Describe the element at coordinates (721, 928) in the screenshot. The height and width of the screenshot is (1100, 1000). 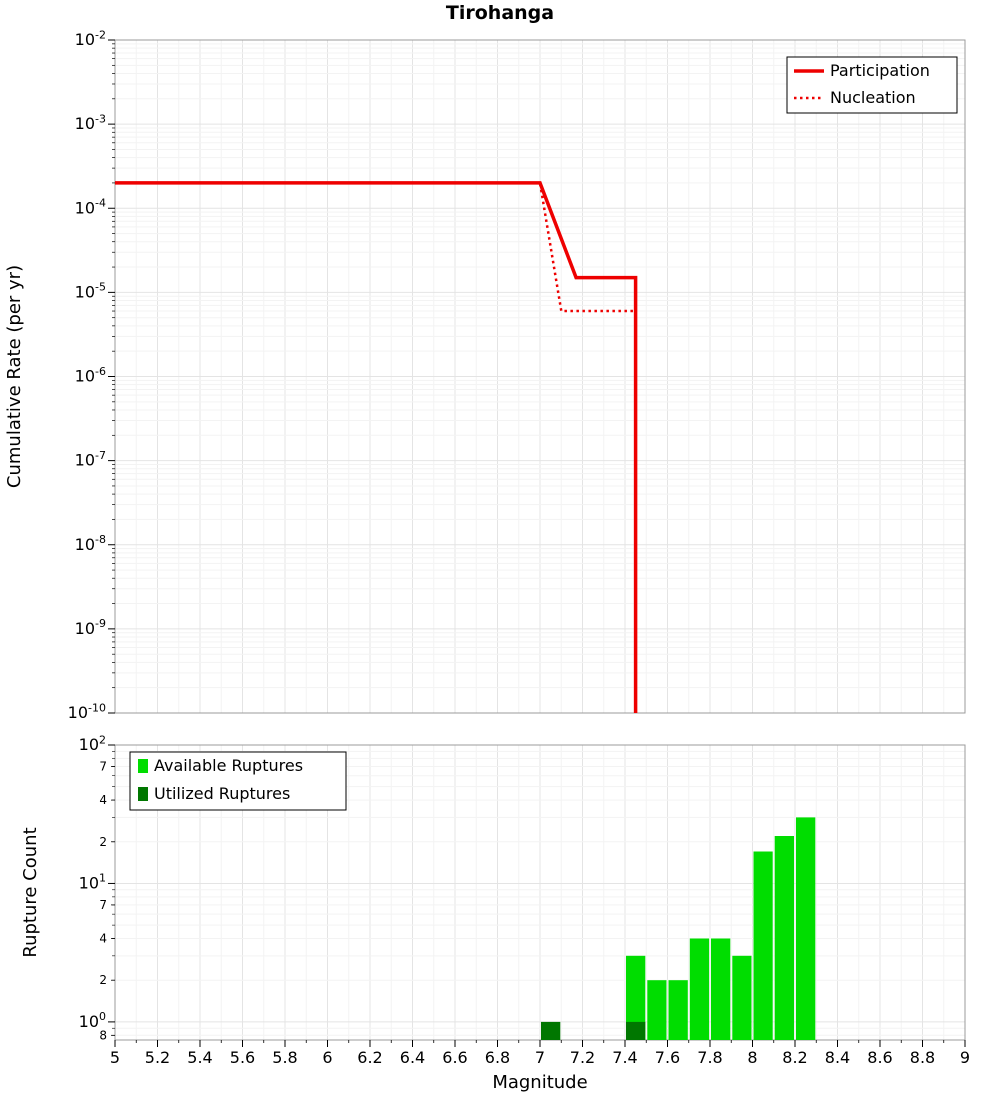
I see `available-ruptures-bars` at that location.